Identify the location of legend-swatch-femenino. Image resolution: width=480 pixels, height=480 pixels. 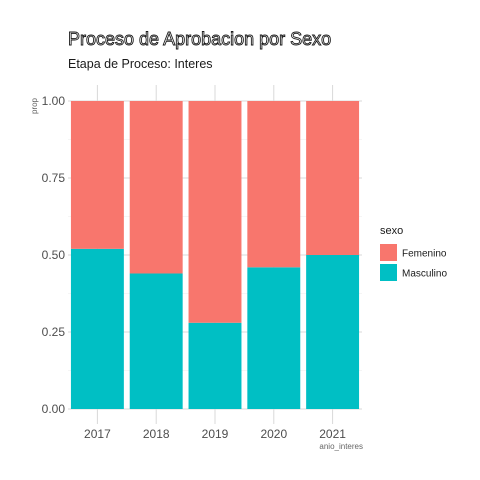
(388, 252).